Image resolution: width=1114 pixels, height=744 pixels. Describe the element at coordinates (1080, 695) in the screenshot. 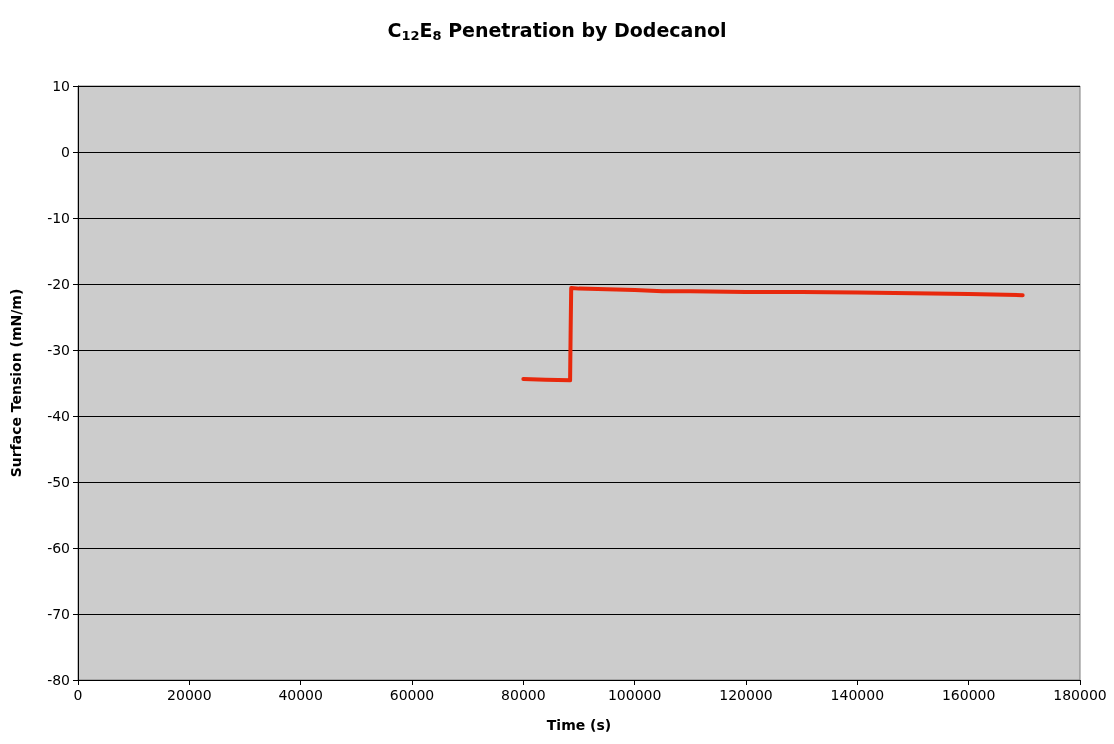

I see `x-tick-label: 180000` at that location.